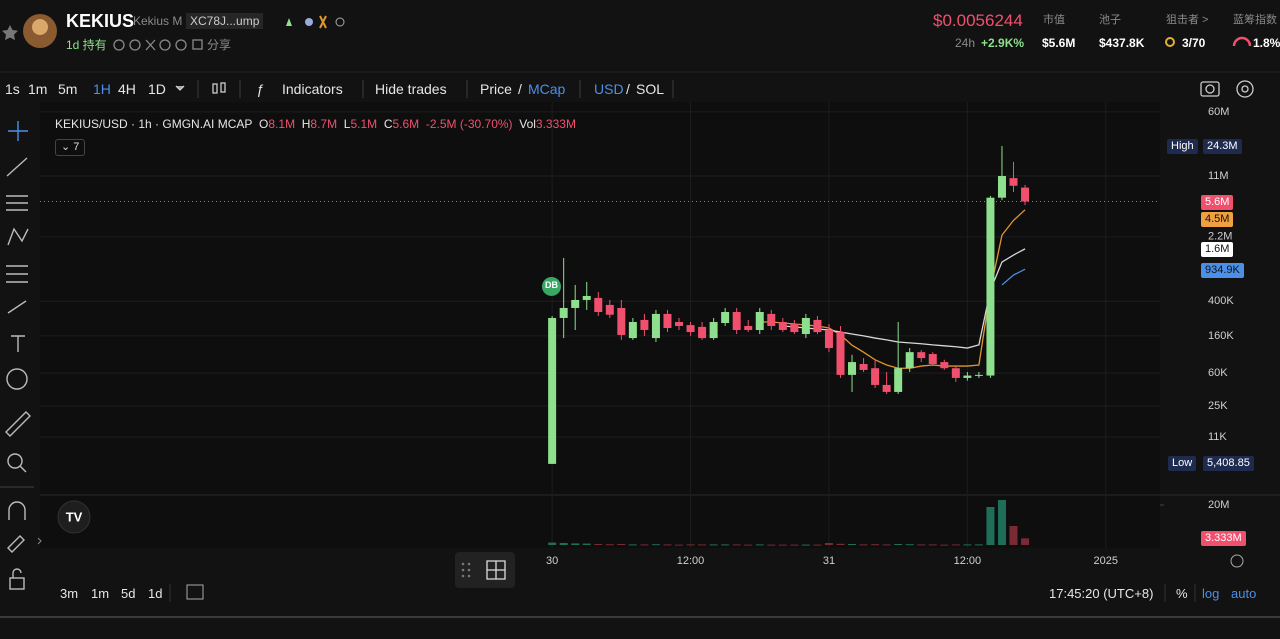 Image resolution: width=1280 pixels, height=639 pixels. Describe the element at coordinates (347, 124) in the screenshot. I see `legend-label: L` at that location.